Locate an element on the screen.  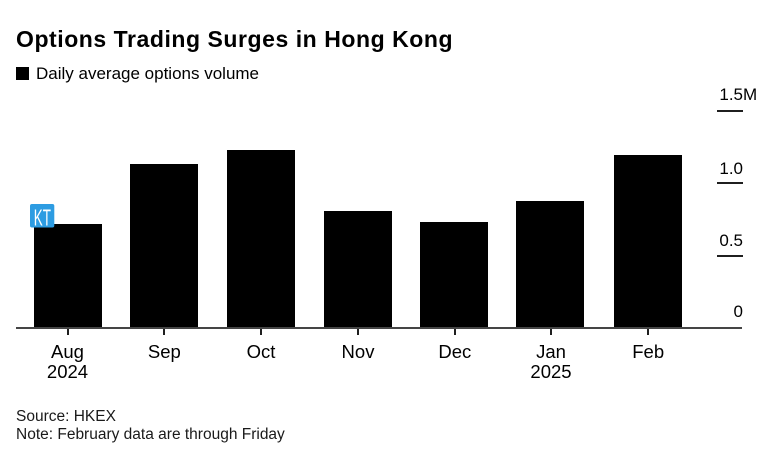
svg-text: KT is located at coordinates (42, 215).